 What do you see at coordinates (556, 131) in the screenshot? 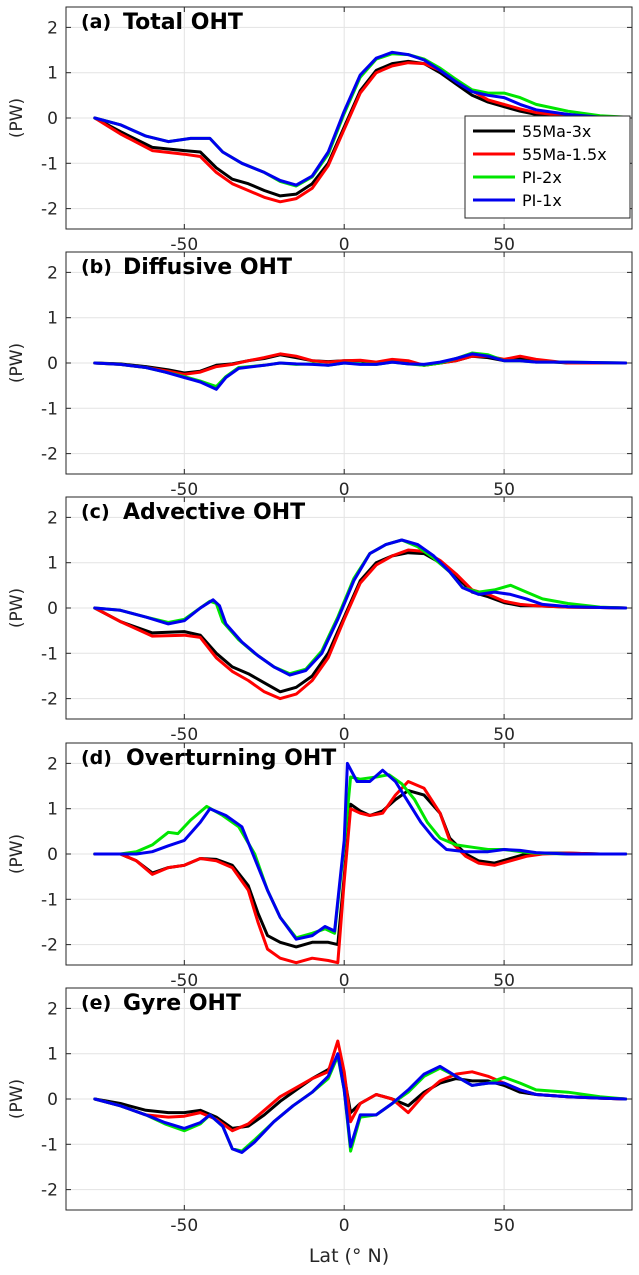
I see `legend-label-55ma-3x: 55Ma-3x` at bounding box center [556, 131].